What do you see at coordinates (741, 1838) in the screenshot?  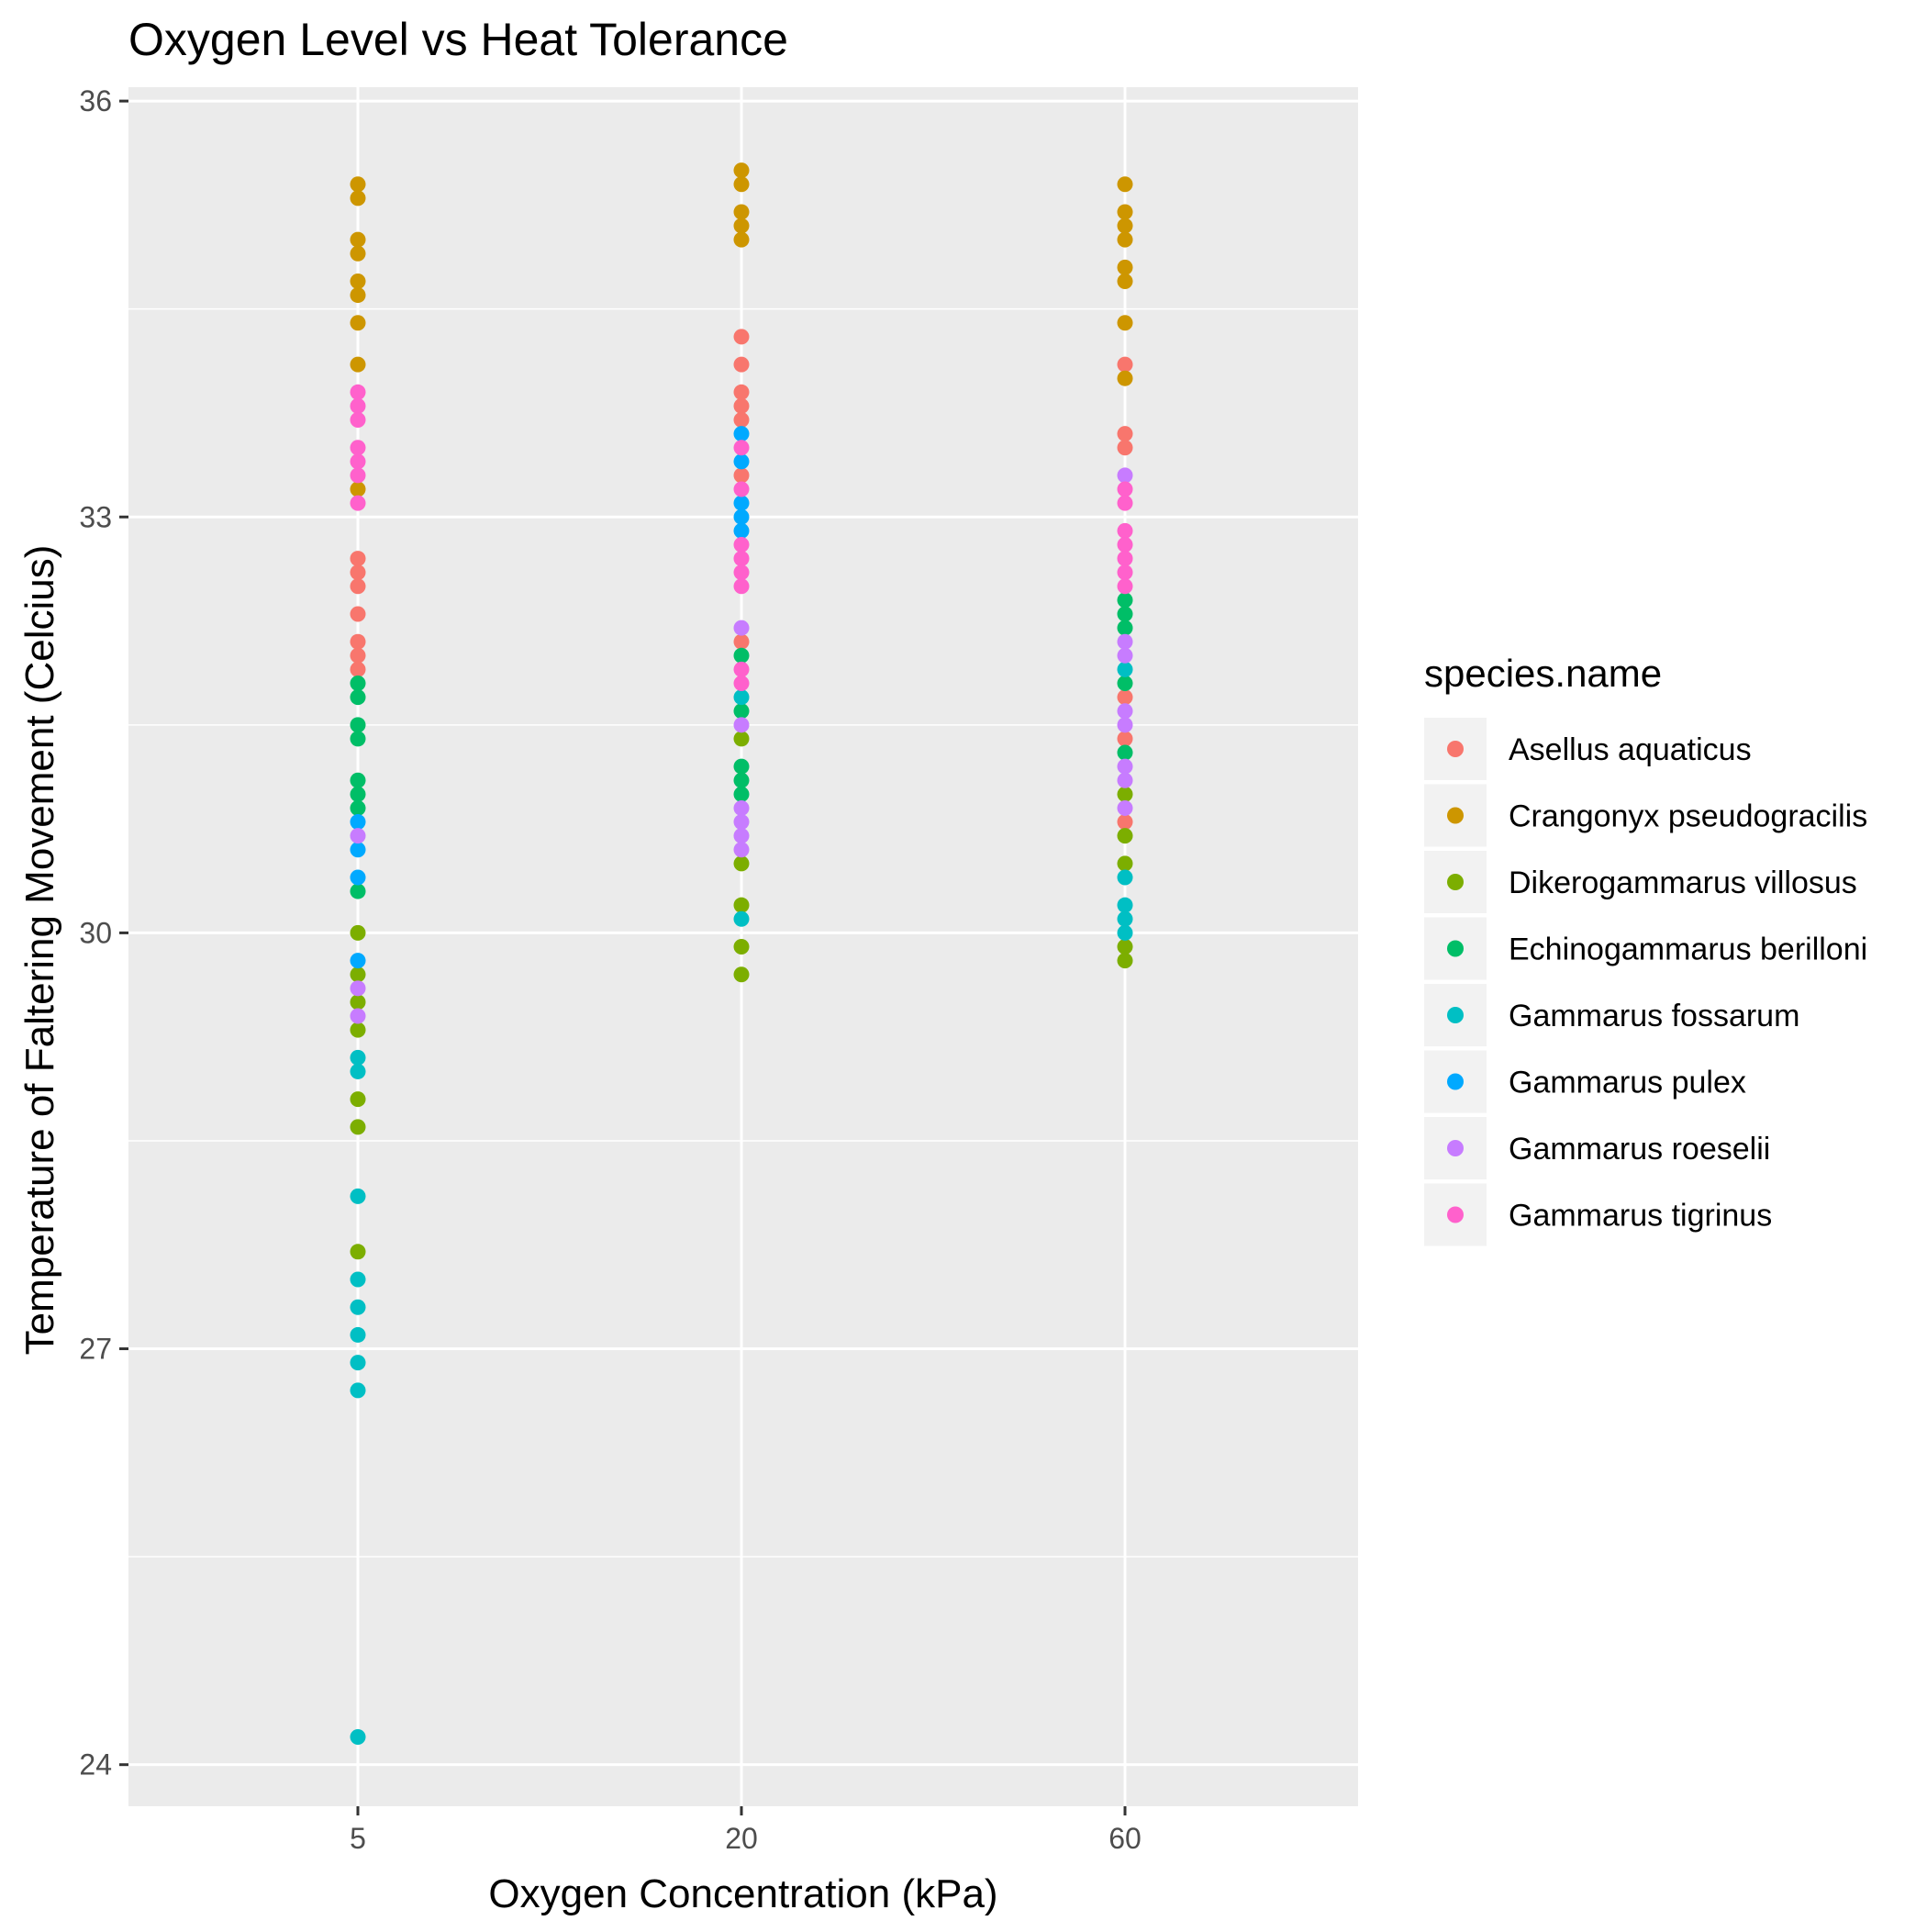 I see `x-tick-label: 20` at bounding box center [741, 1838].